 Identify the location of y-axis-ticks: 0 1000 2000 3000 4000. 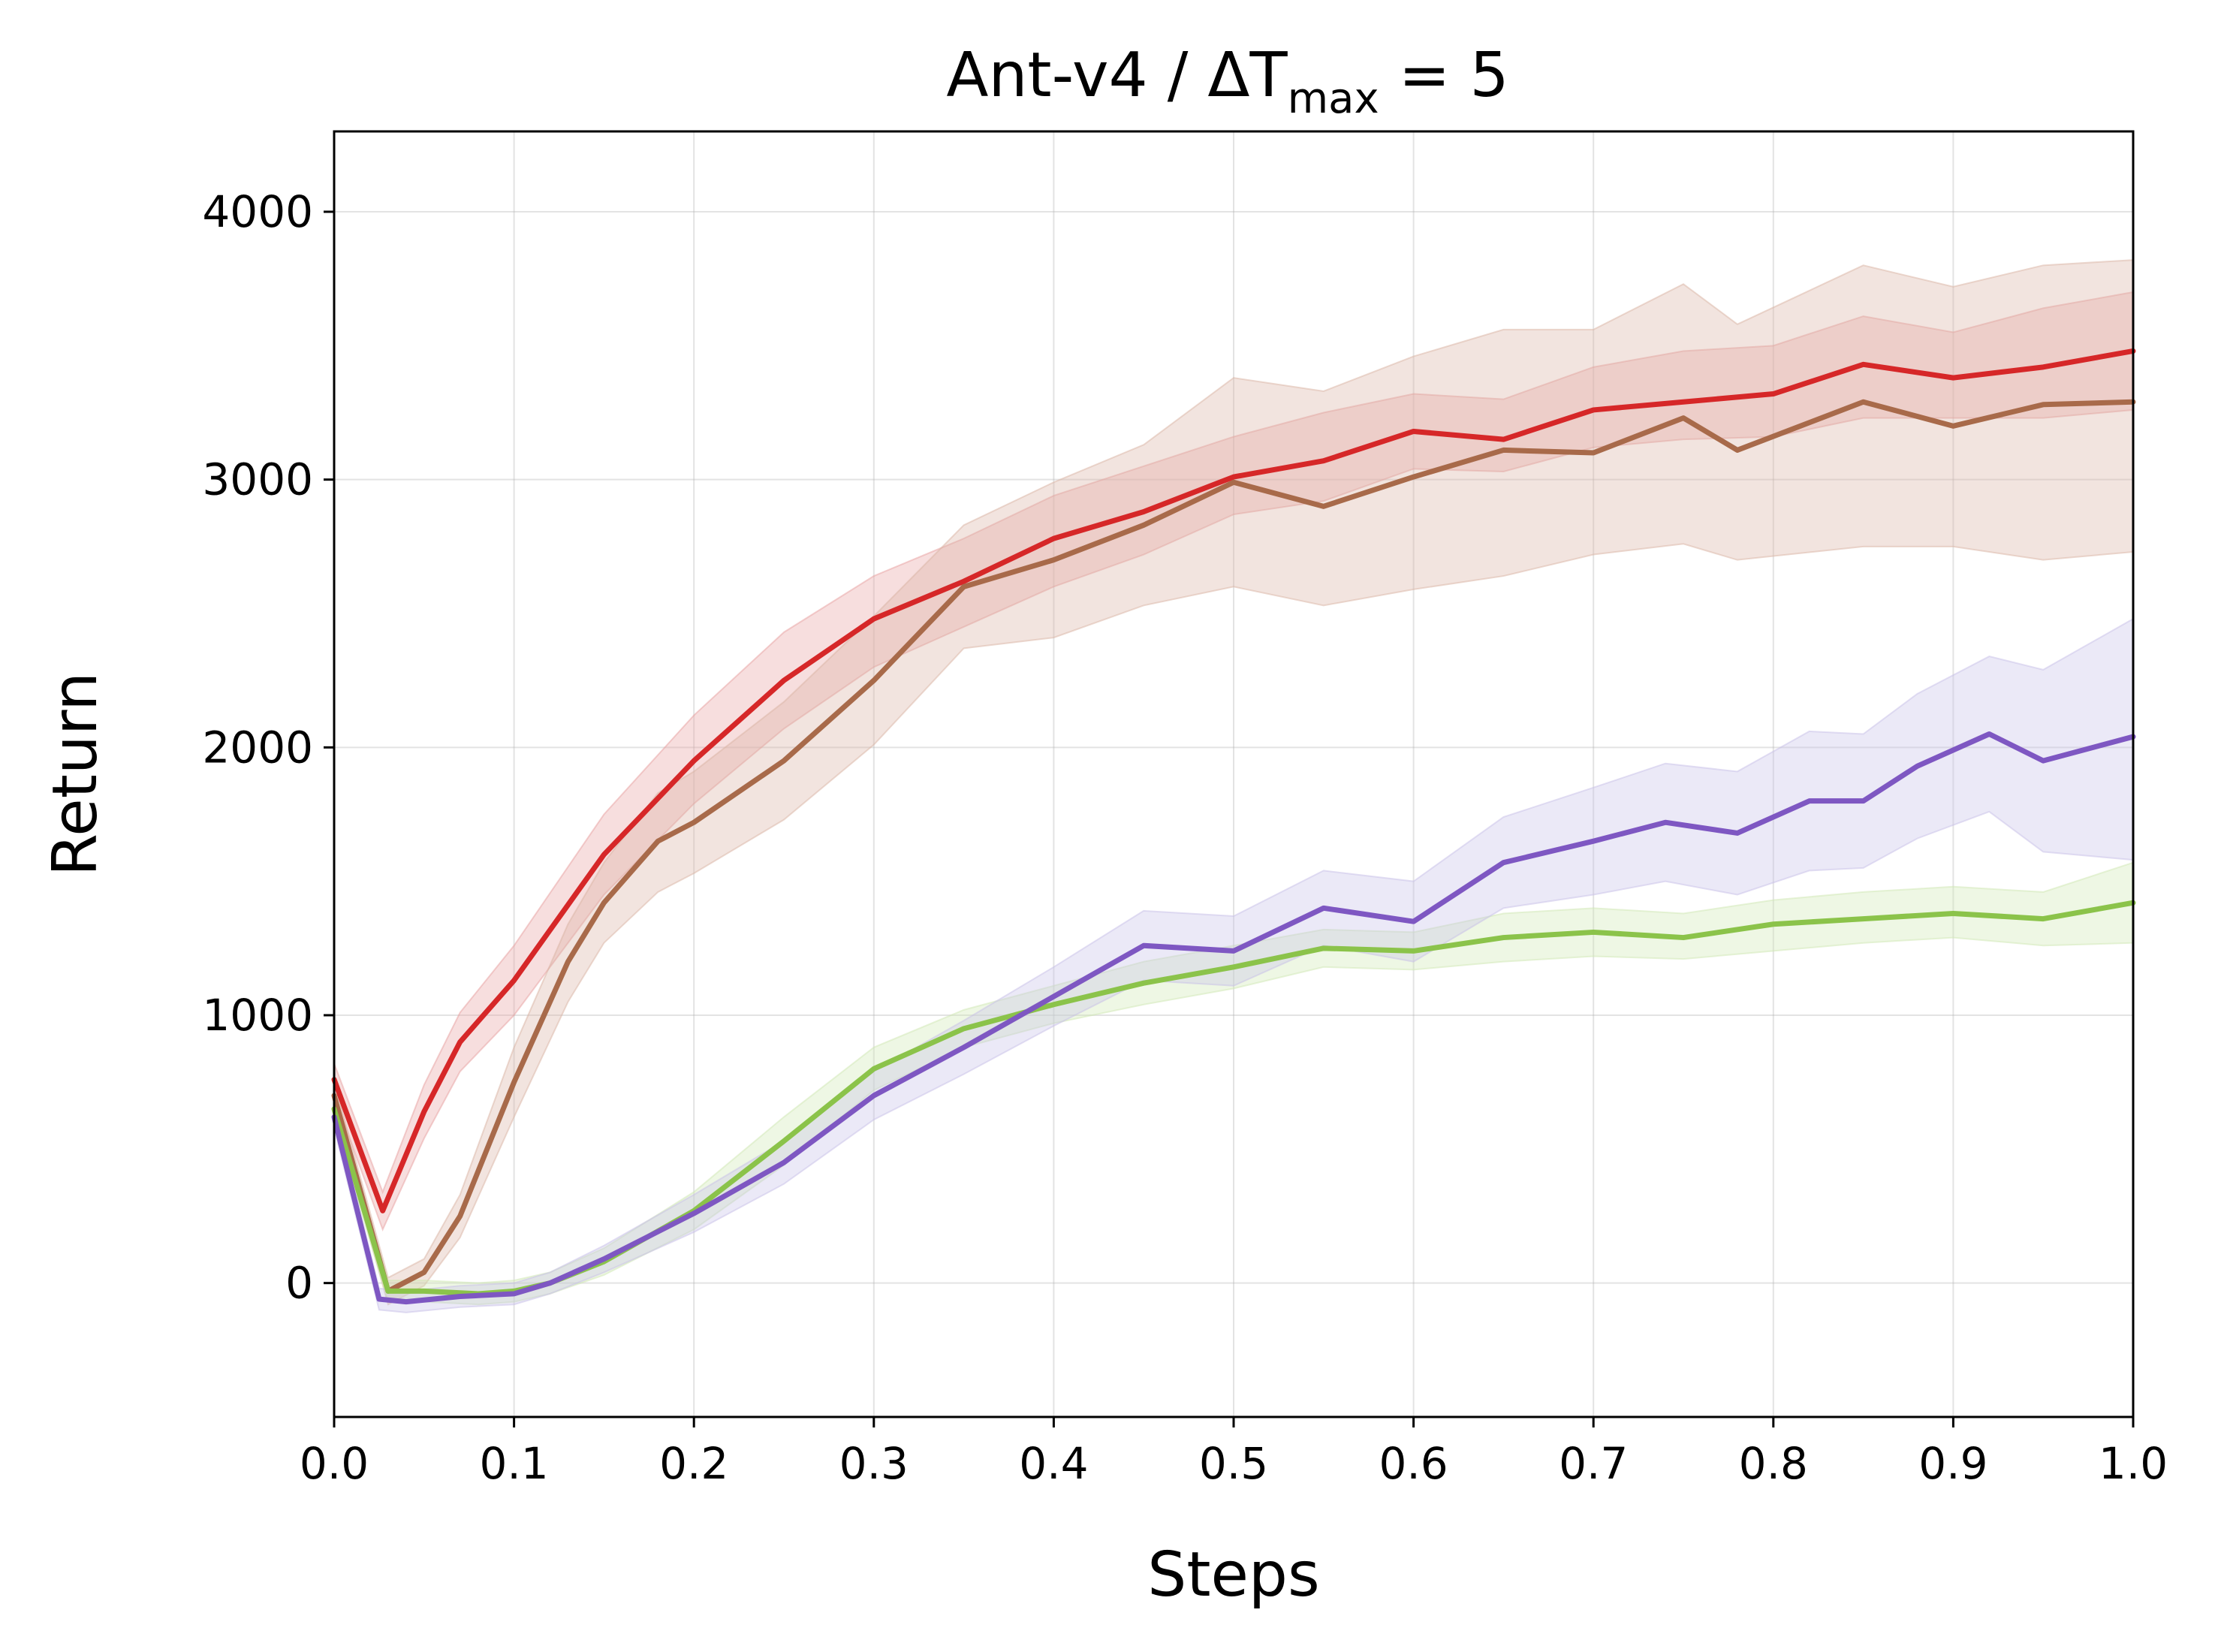
(268, 747).